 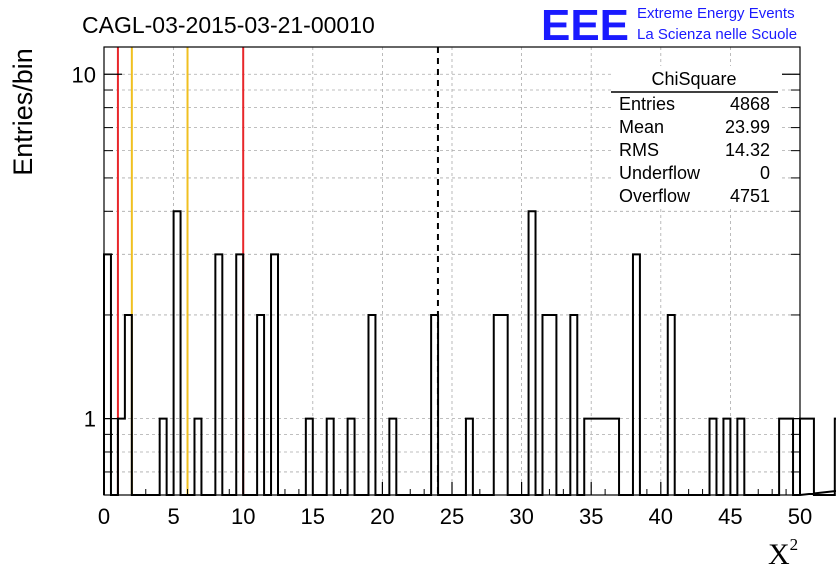 I want to click on eee-logo-mark: EEE, so click(x=585, y=25).